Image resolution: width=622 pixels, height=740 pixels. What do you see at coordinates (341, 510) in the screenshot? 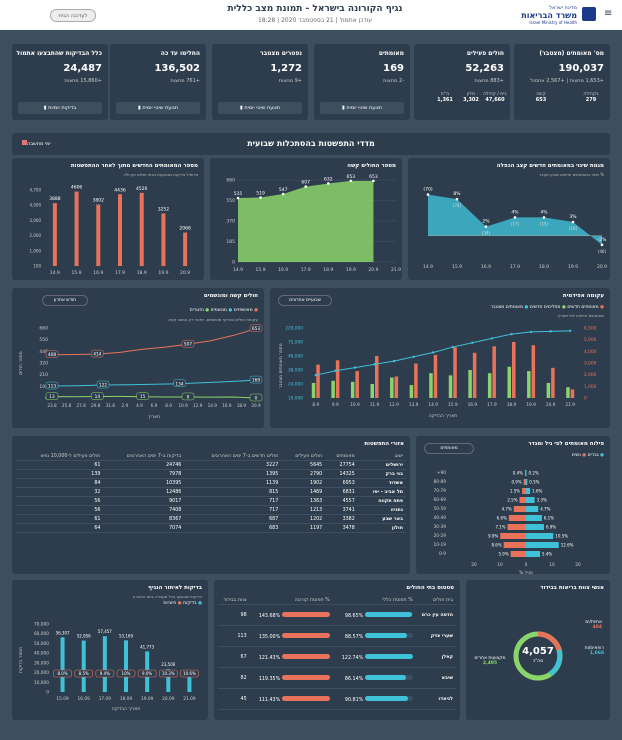
I see `table-cell: 3741` at bounding box center [341, 510].